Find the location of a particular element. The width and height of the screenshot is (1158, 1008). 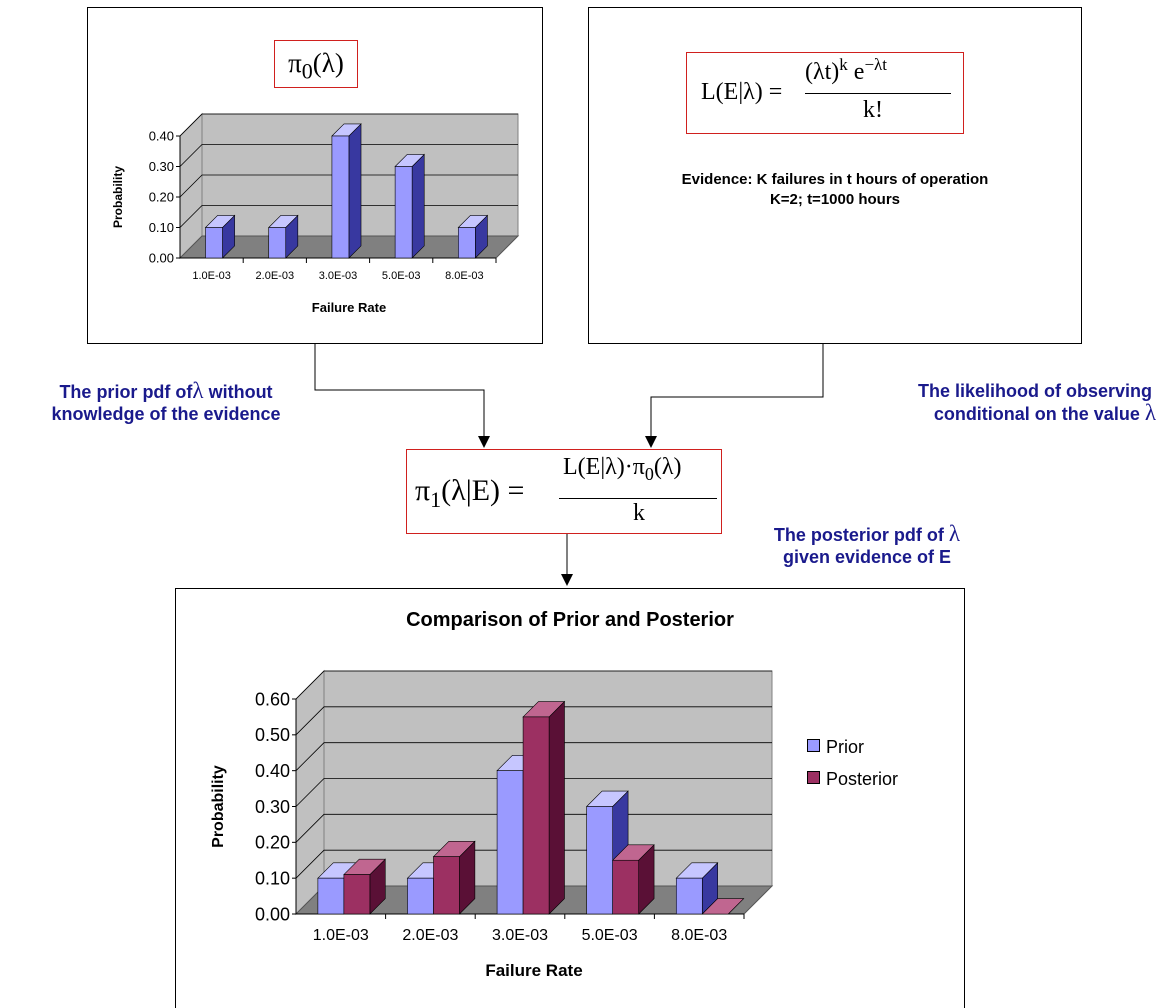

legend-label-prior: Prior is located at coordinates (845, 747).